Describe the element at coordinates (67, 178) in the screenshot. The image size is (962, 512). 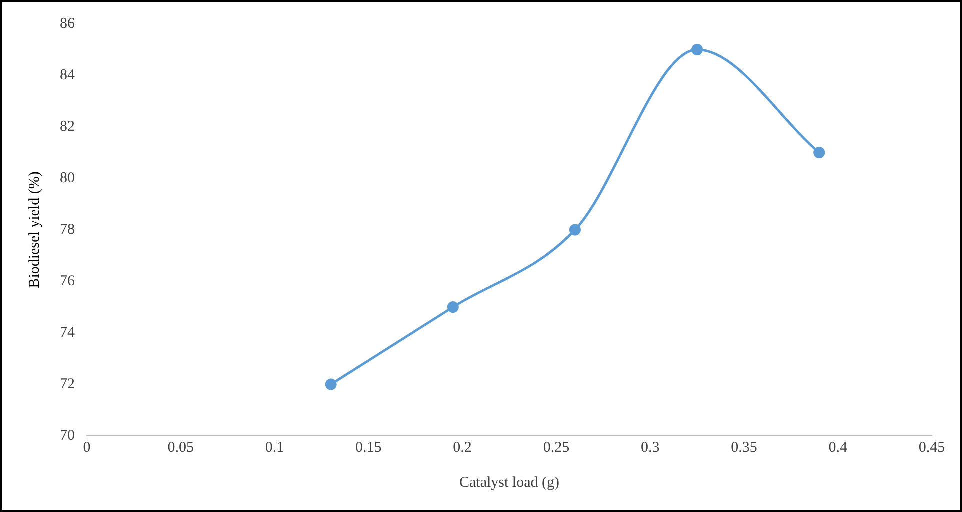
I see `y-tick-label: 80` at that location.